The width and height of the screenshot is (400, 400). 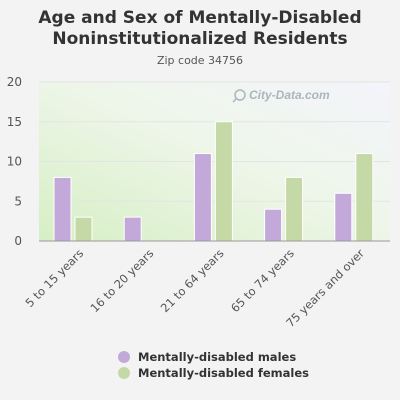 I want to click on legend-item-males: Mentally-disabled males, so click(x=213, y=357).